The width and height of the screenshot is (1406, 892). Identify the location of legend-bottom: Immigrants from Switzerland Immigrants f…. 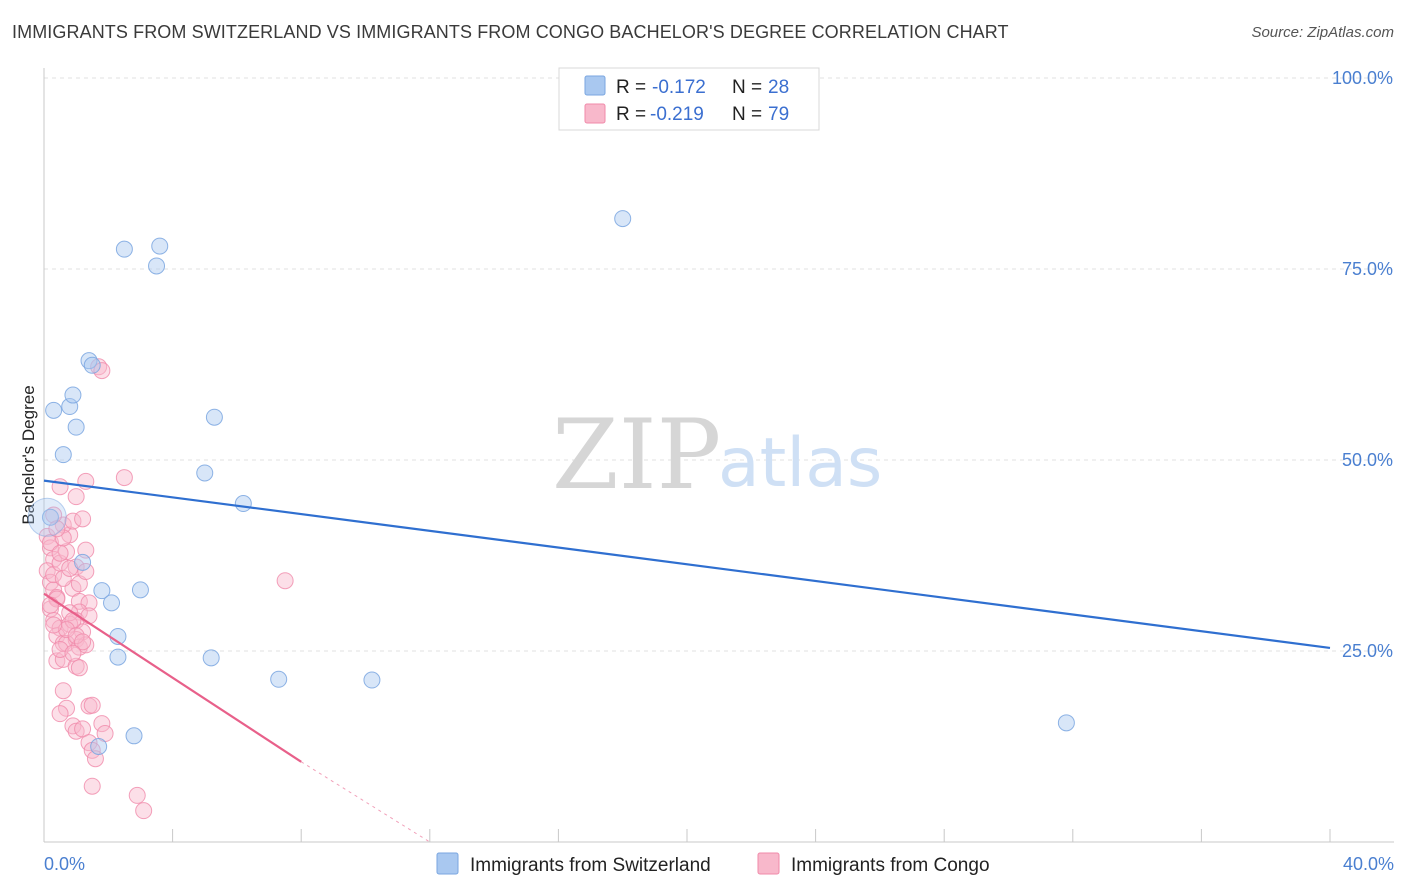
(713, 864).